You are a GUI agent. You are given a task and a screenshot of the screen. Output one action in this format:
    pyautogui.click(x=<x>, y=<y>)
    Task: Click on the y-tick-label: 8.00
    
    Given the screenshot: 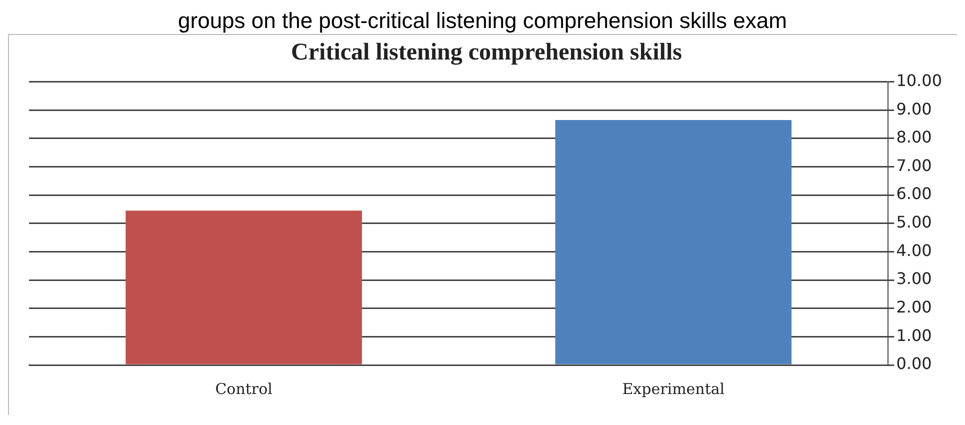 What is the action you would take?
    pyautogui.click(x=914, y=137)
    